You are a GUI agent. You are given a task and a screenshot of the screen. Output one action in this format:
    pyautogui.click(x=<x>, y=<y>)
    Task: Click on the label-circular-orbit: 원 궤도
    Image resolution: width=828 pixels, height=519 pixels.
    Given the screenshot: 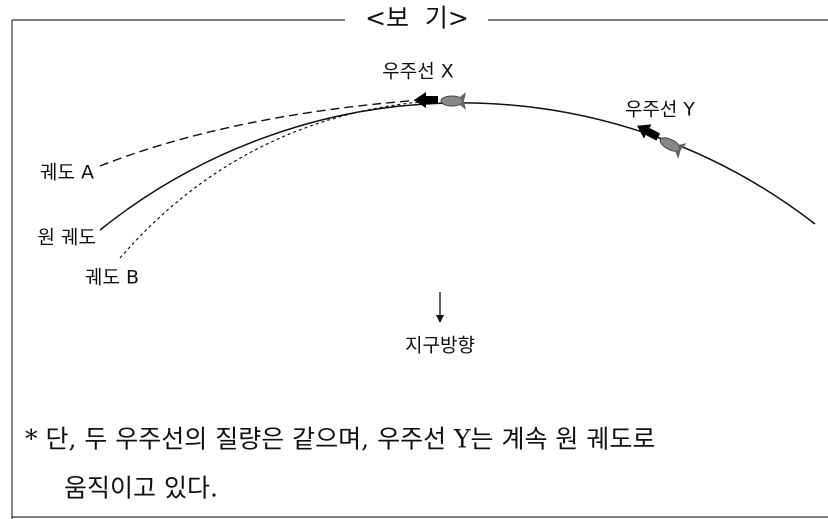 What is the action you would take?
    pyautogui.click(x=67, y=238)
    